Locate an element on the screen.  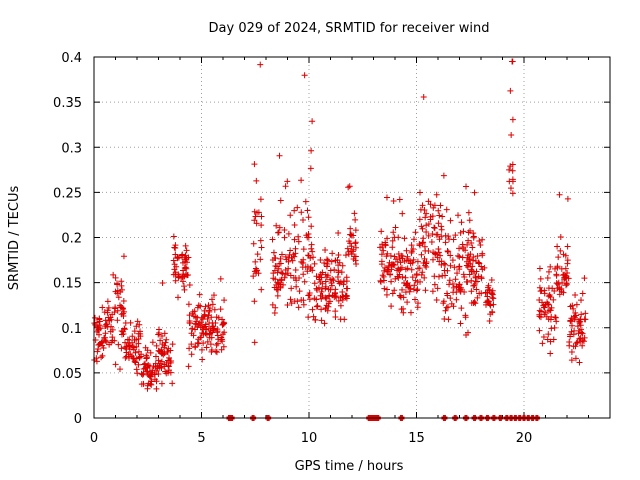
y-tick-label: 0.1 is located at coordinates (71, 329).